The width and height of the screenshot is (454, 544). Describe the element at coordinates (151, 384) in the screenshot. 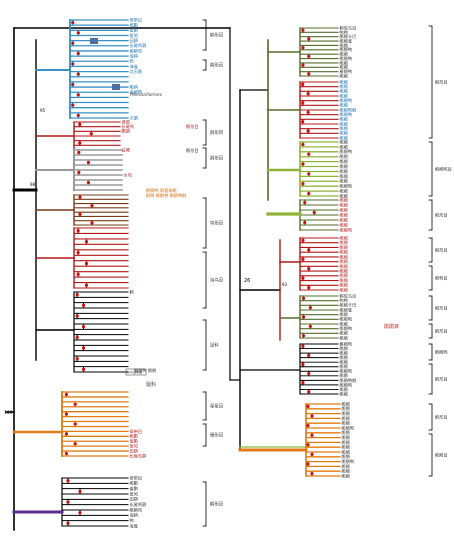

I see `inline-label-mouse: 鼠科` at that location.